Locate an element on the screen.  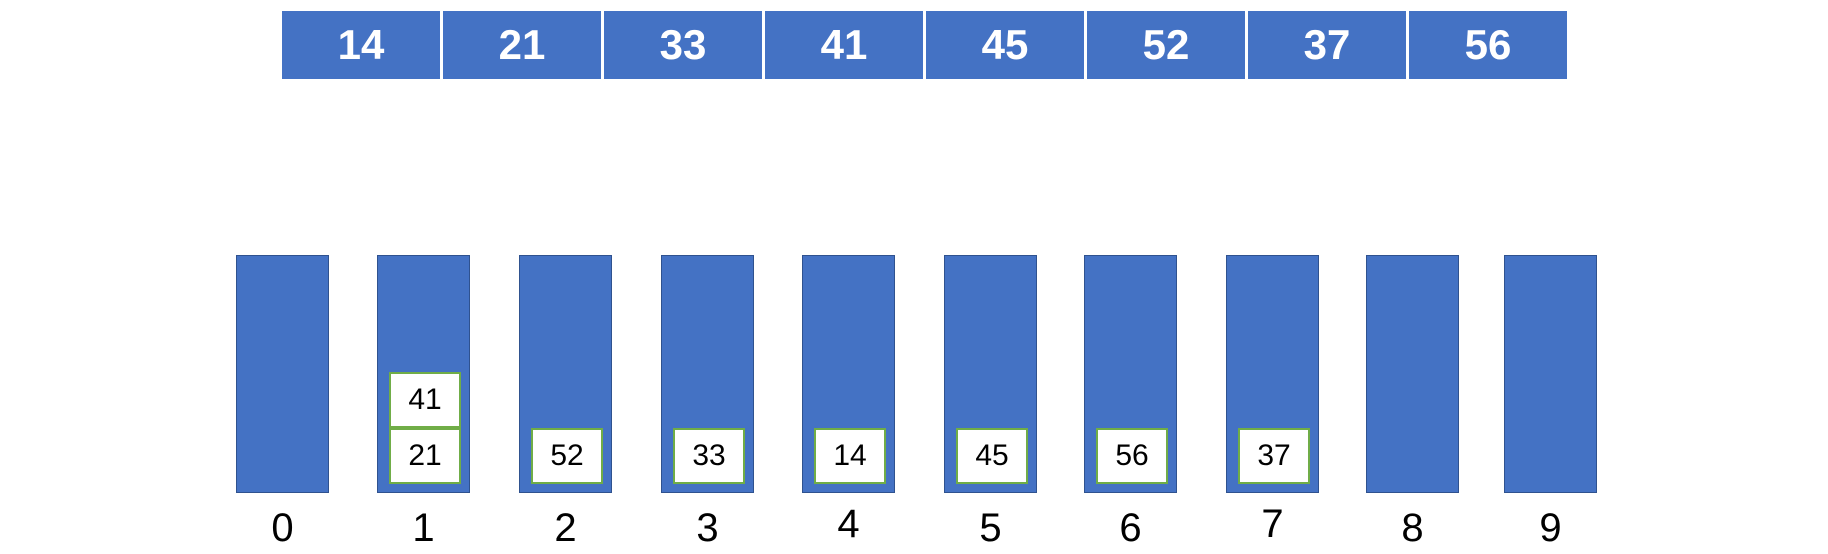
array-cell: 52 is located at coordinates (1166, 45).